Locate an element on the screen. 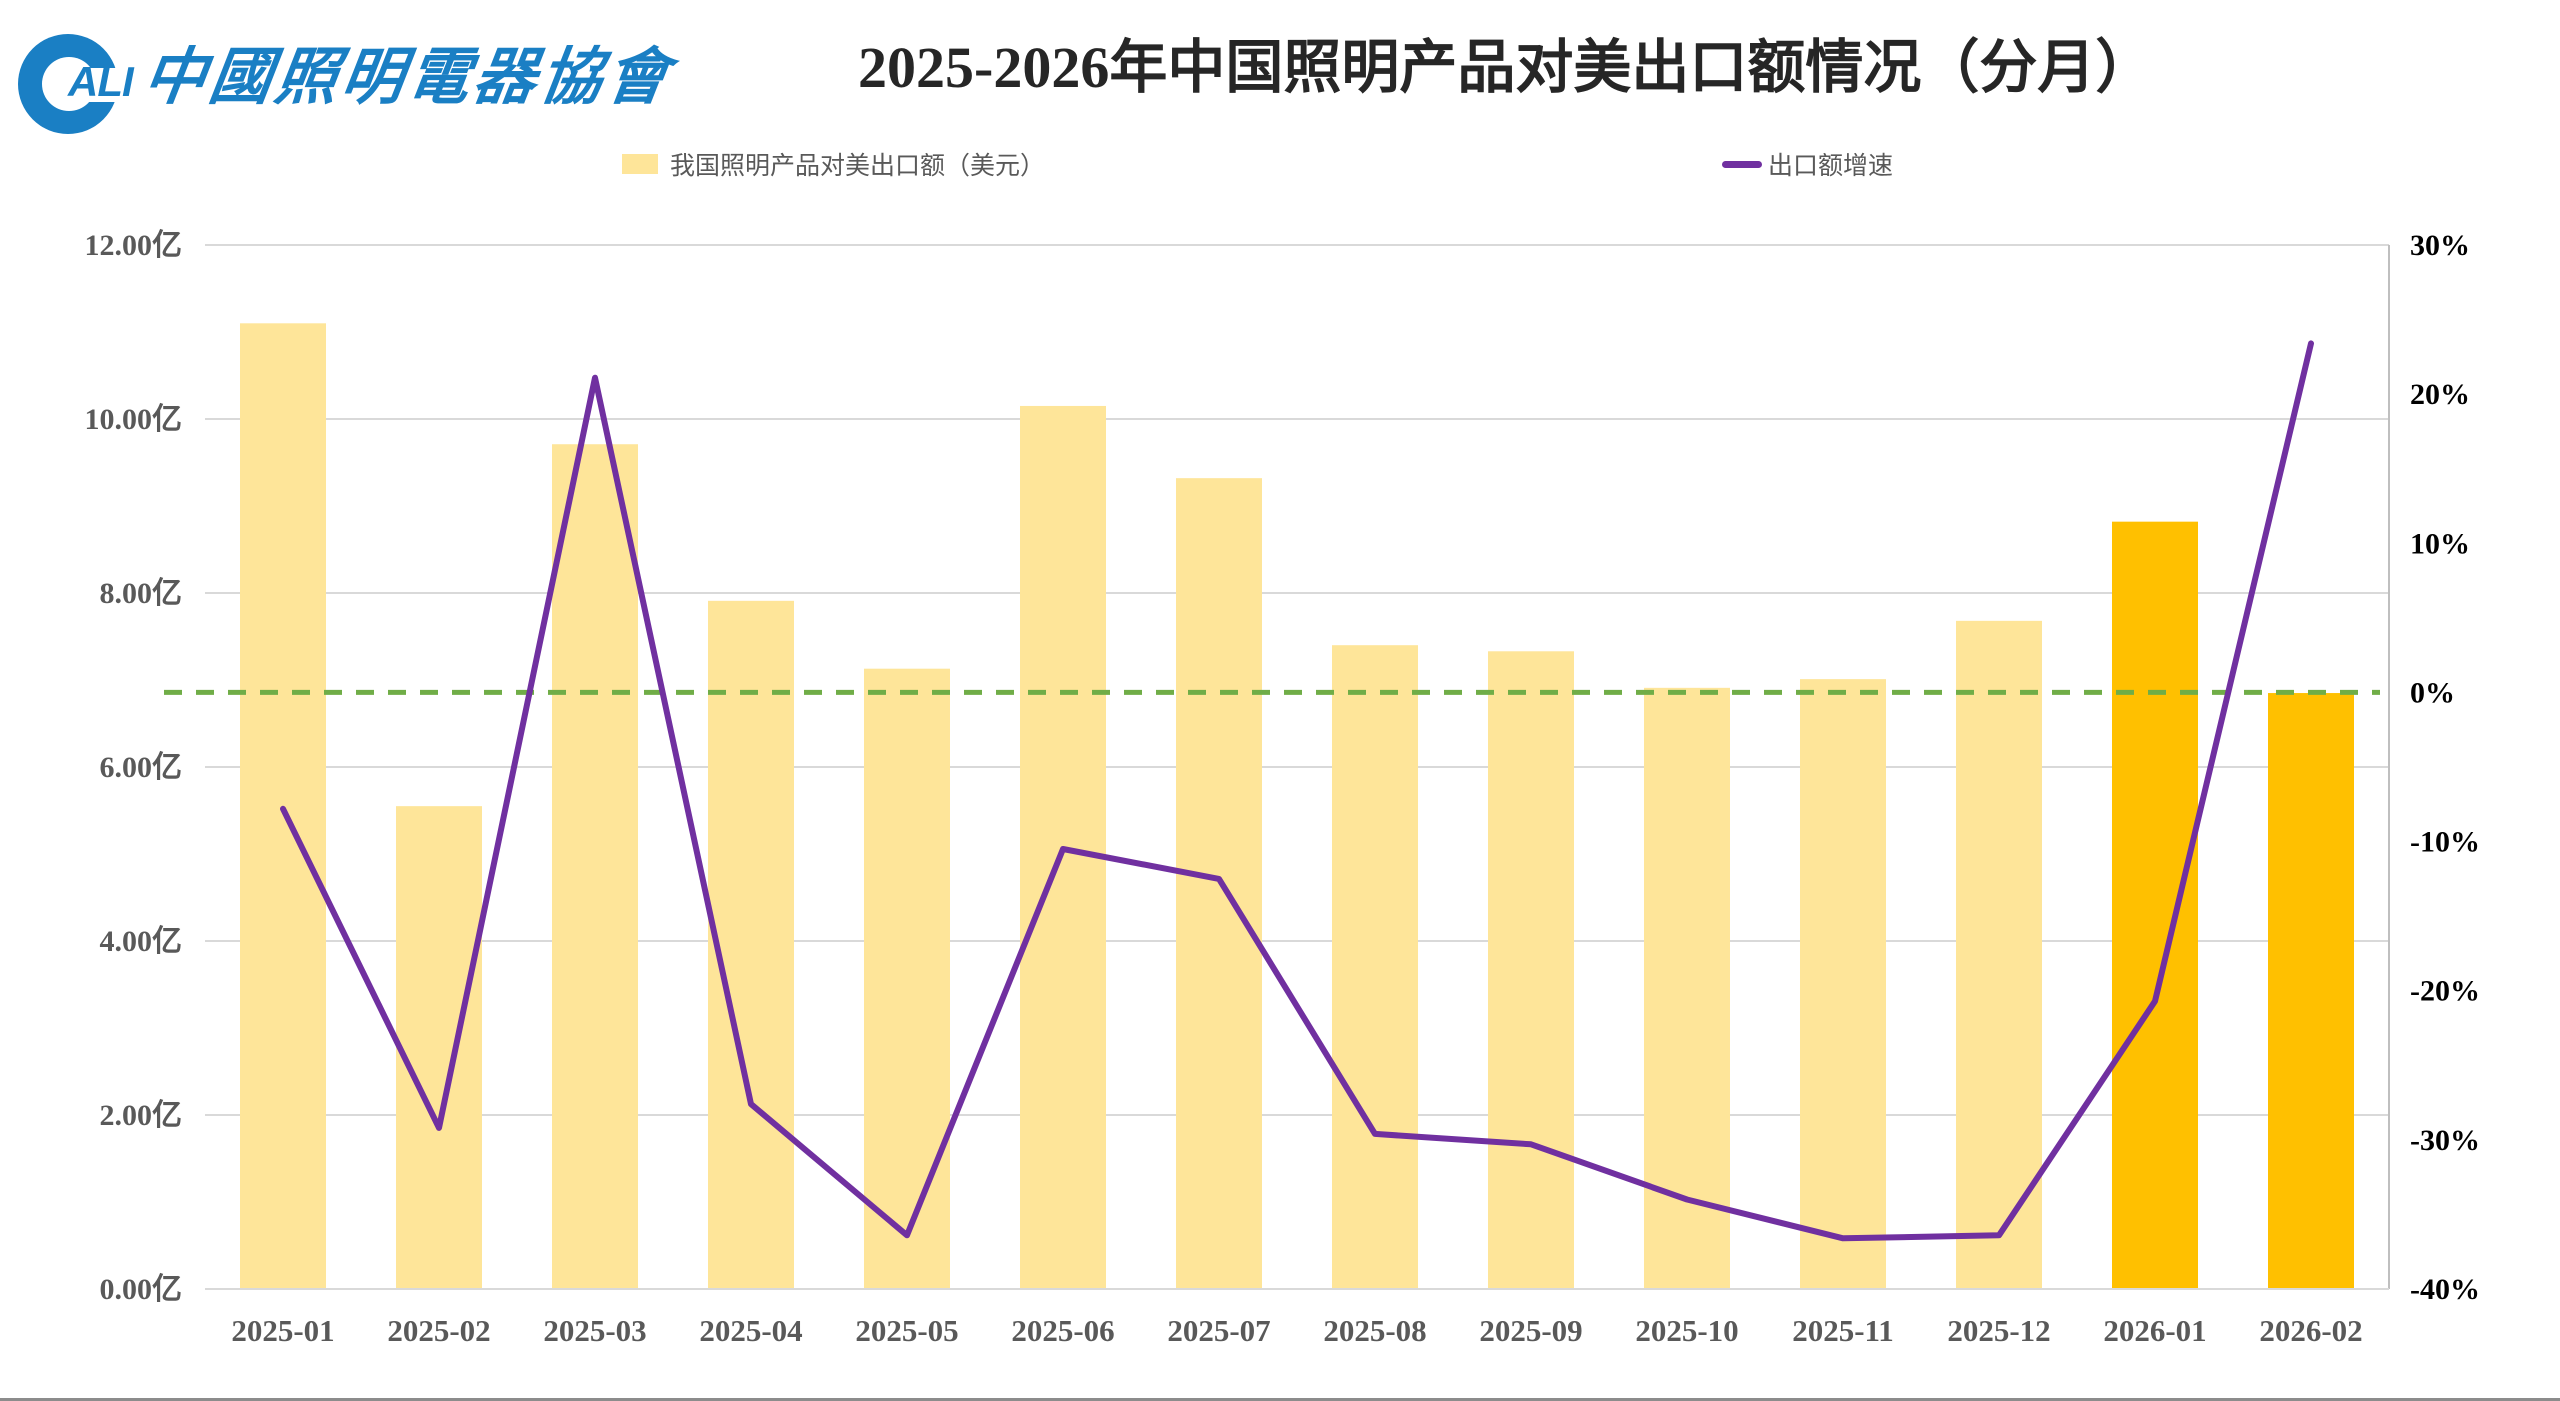 The image size is (2560, 1401). x-axis-tick: 2025-09 is located at coordinates (1530, 1330).